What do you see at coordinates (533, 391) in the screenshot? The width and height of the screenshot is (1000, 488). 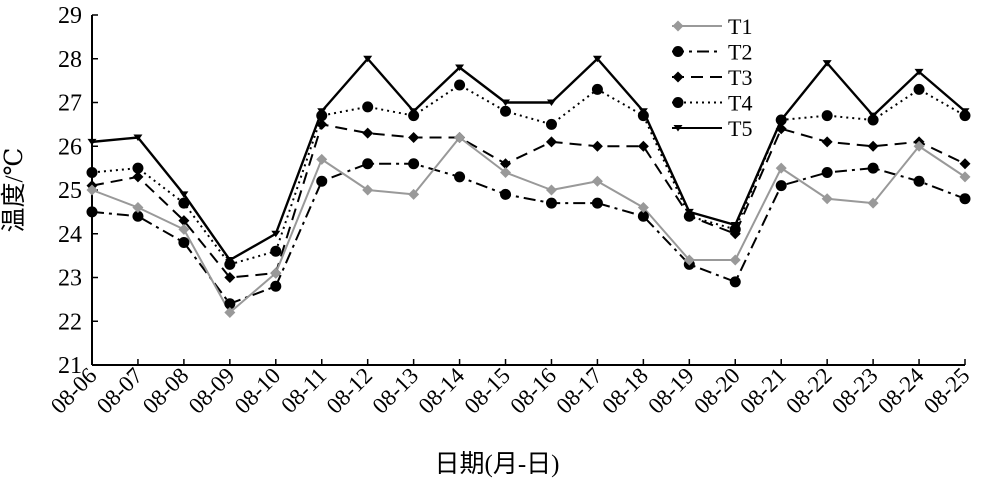 I see `x-tick-label: 08-16` at bounding box center [533, 391].